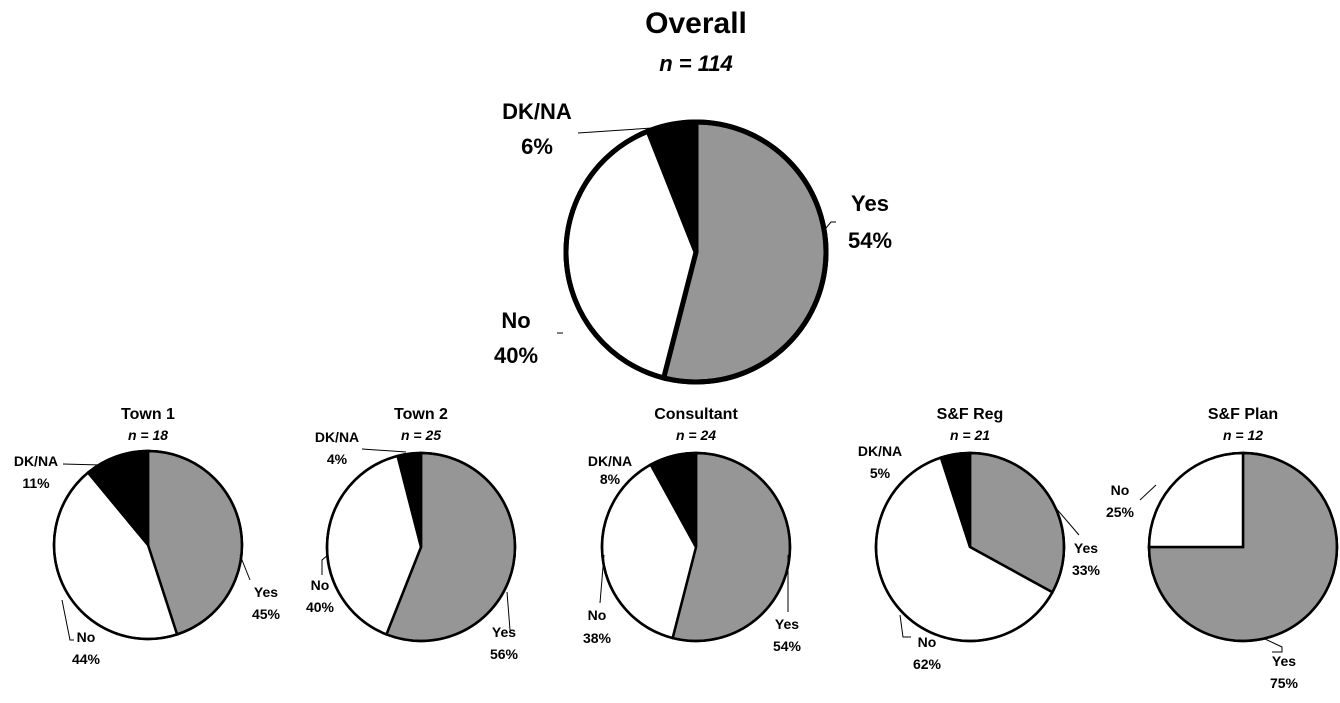 This screenshot has width=1340, height=703. I want to click on chart-title-s-f-plan: S&F Plan, so click(1243, 414).